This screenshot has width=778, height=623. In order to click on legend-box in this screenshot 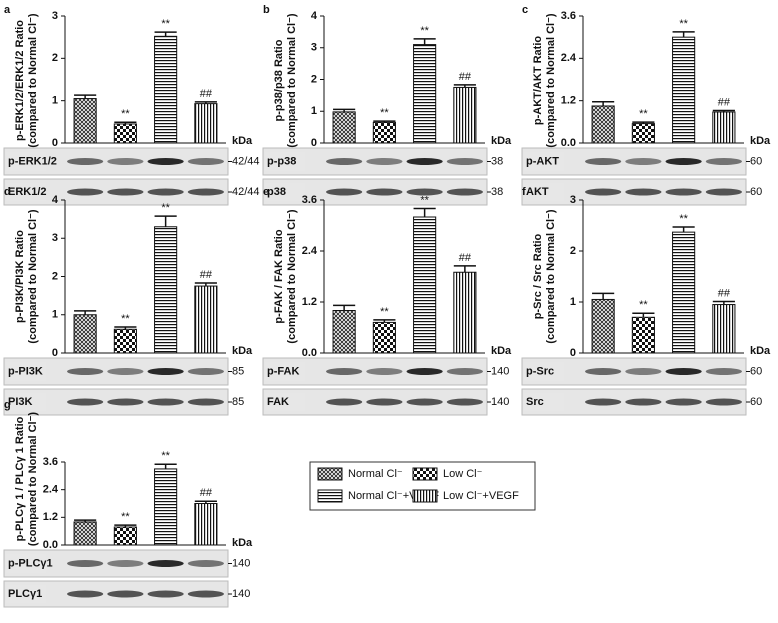, I will do `click(422, 486)`.